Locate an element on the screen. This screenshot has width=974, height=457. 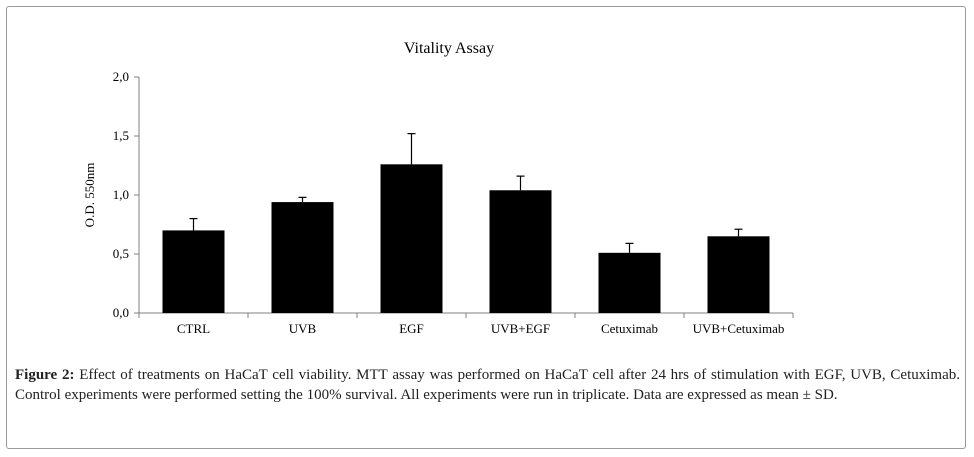
y-tick-label: 0,5 is located at coordinates (121, 253).